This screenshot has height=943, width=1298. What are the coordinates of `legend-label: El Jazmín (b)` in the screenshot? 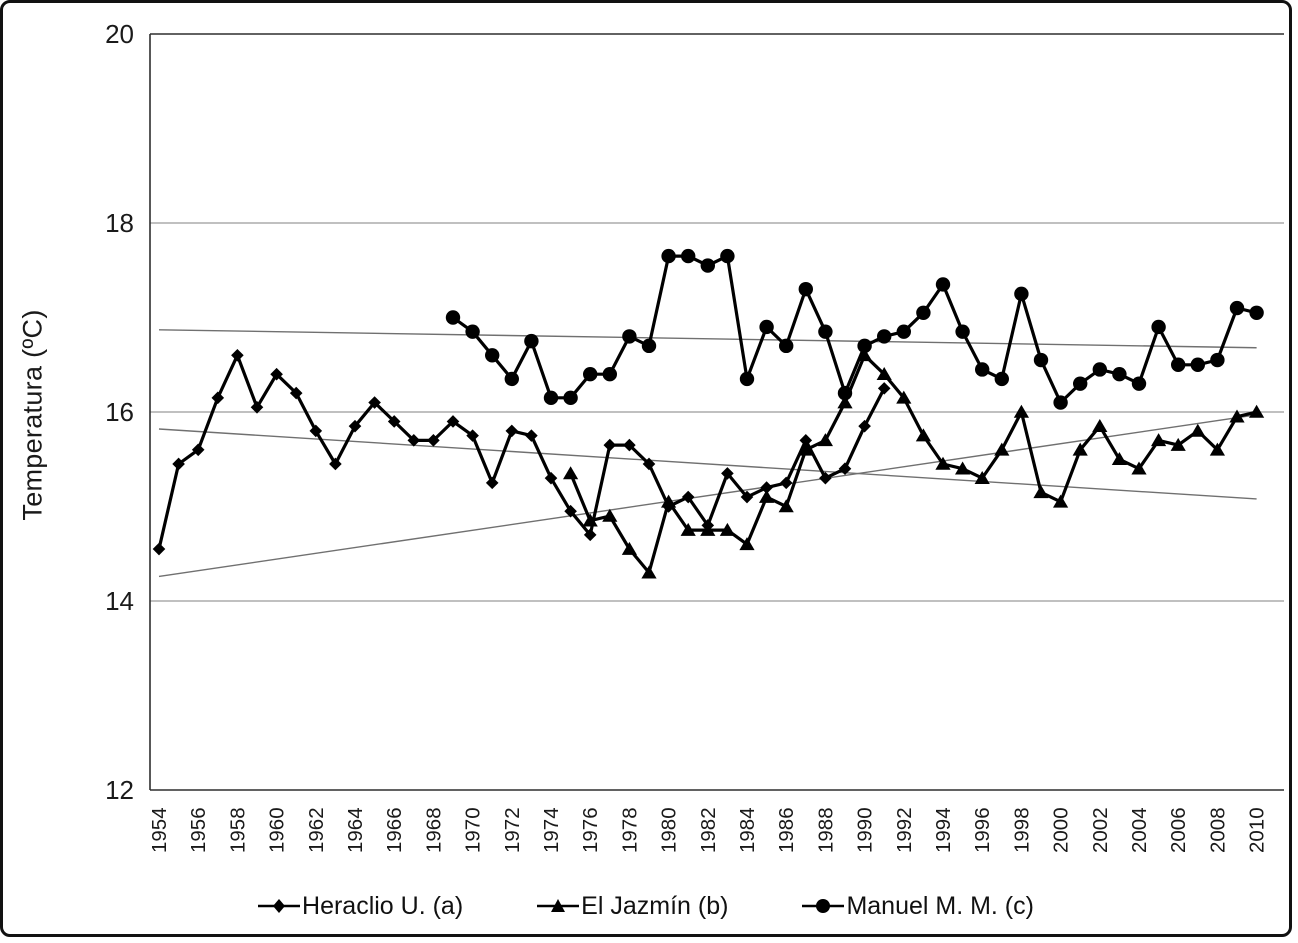 It's located at (655, 905).